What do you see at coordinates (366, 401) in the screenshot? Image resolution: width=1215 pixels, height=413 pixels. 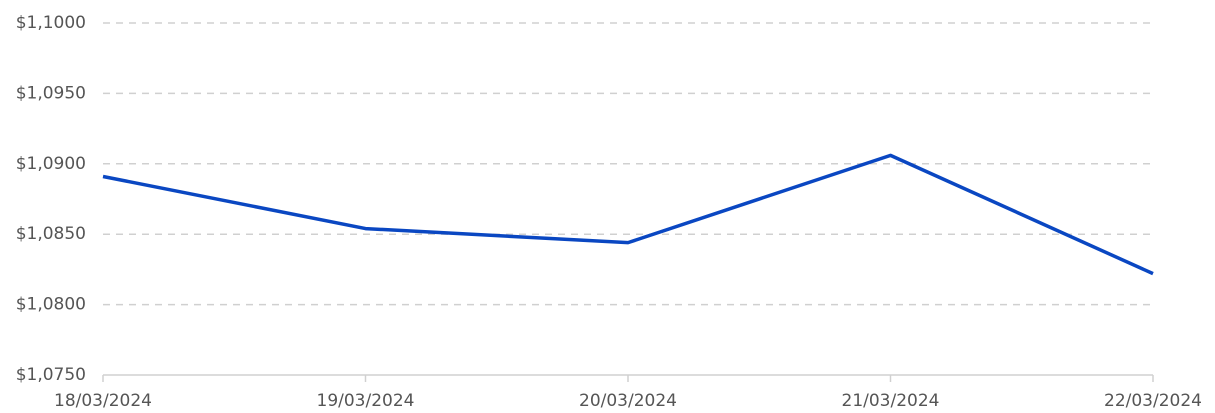 I see `x-tick-label: 19/03/2024` at bounding box center [366, 401].